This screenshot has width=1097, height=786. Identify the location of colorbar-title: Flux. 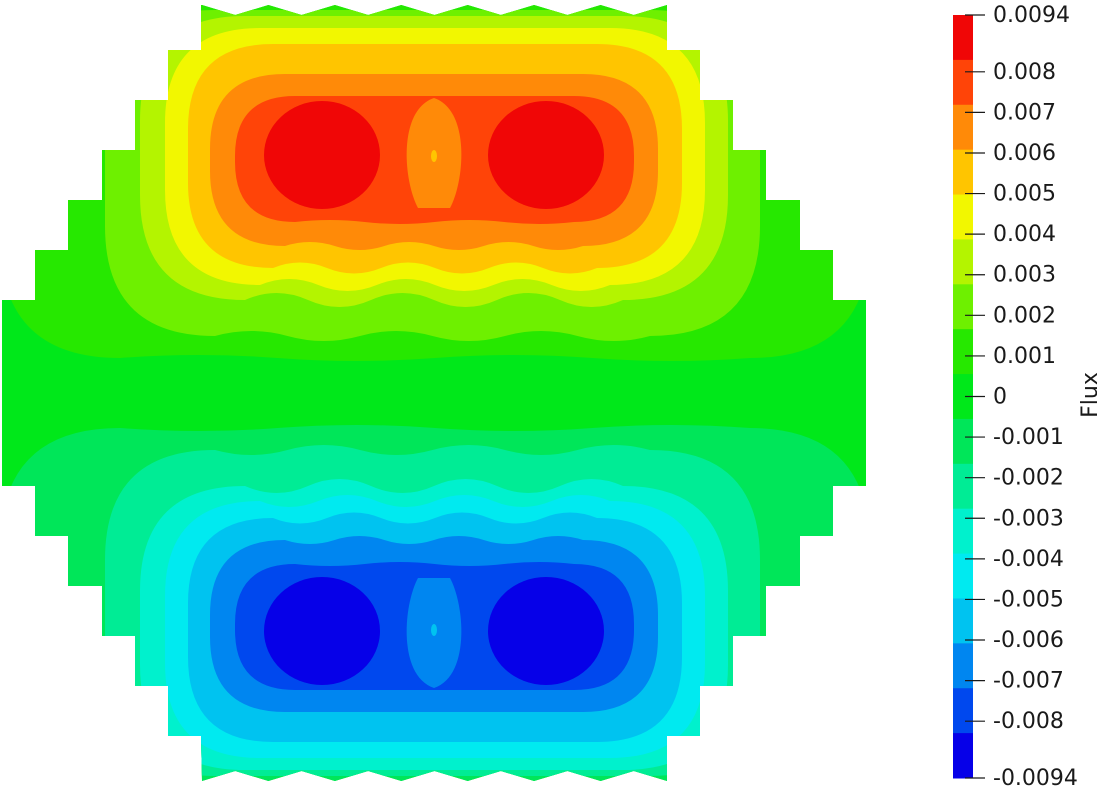
(1087, 395).